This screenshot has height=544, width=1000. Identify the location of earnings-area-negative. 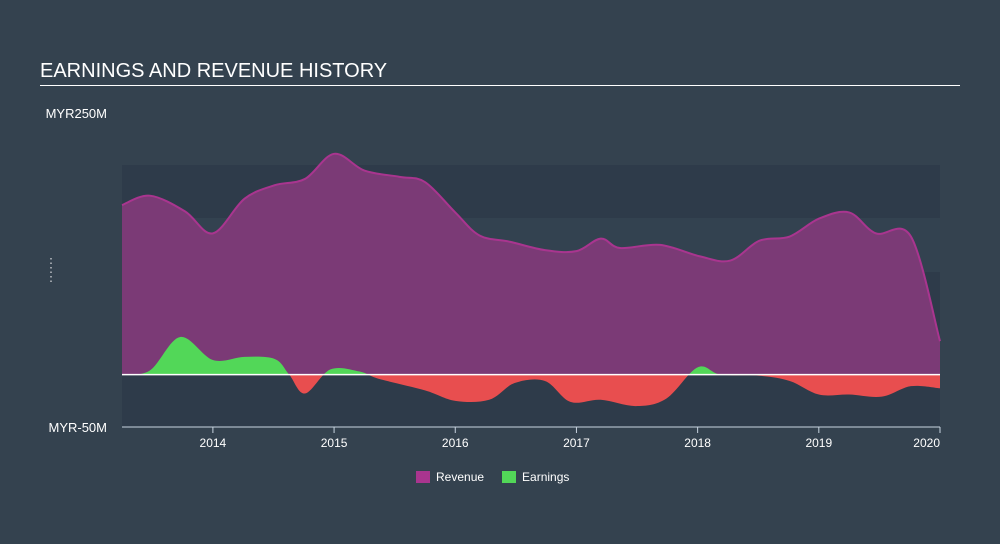
(531, 390).